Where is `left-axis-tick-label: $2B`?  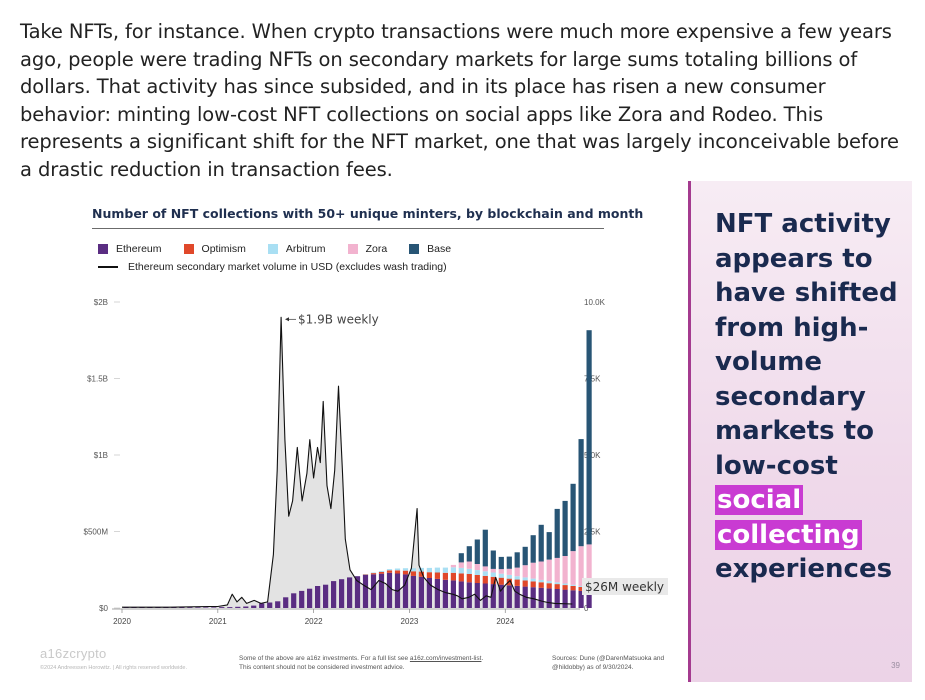
left-axis-tick-label: $2B is located at coordinates (101, 302).